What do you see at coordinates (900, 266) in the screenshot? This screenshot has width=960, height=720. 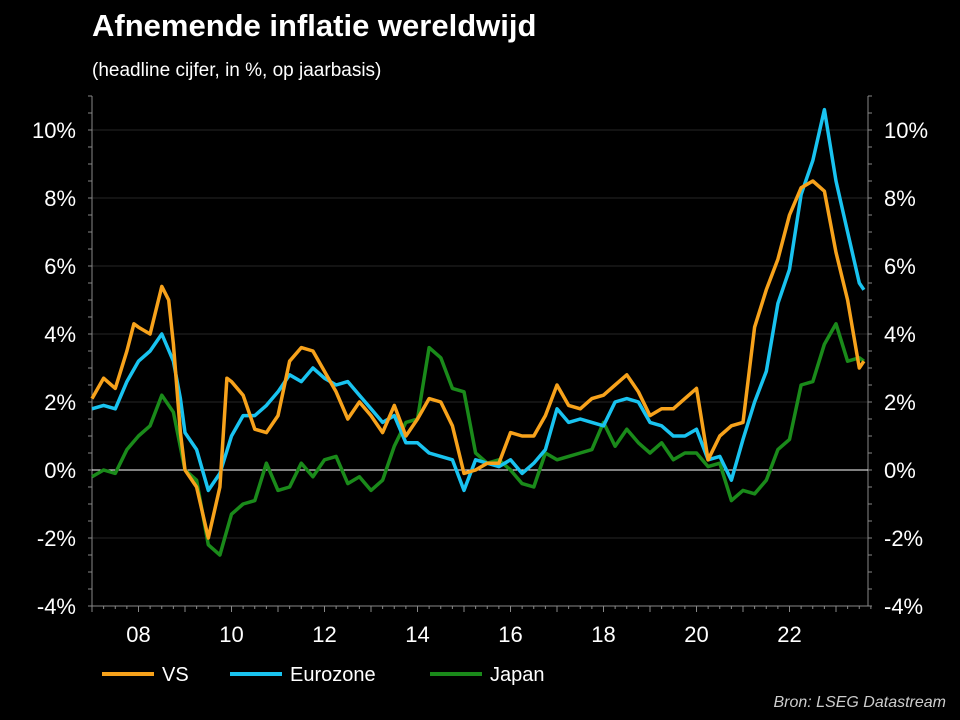 I see `y-tick-label-right: 6%` at bounding box center [900, 266].